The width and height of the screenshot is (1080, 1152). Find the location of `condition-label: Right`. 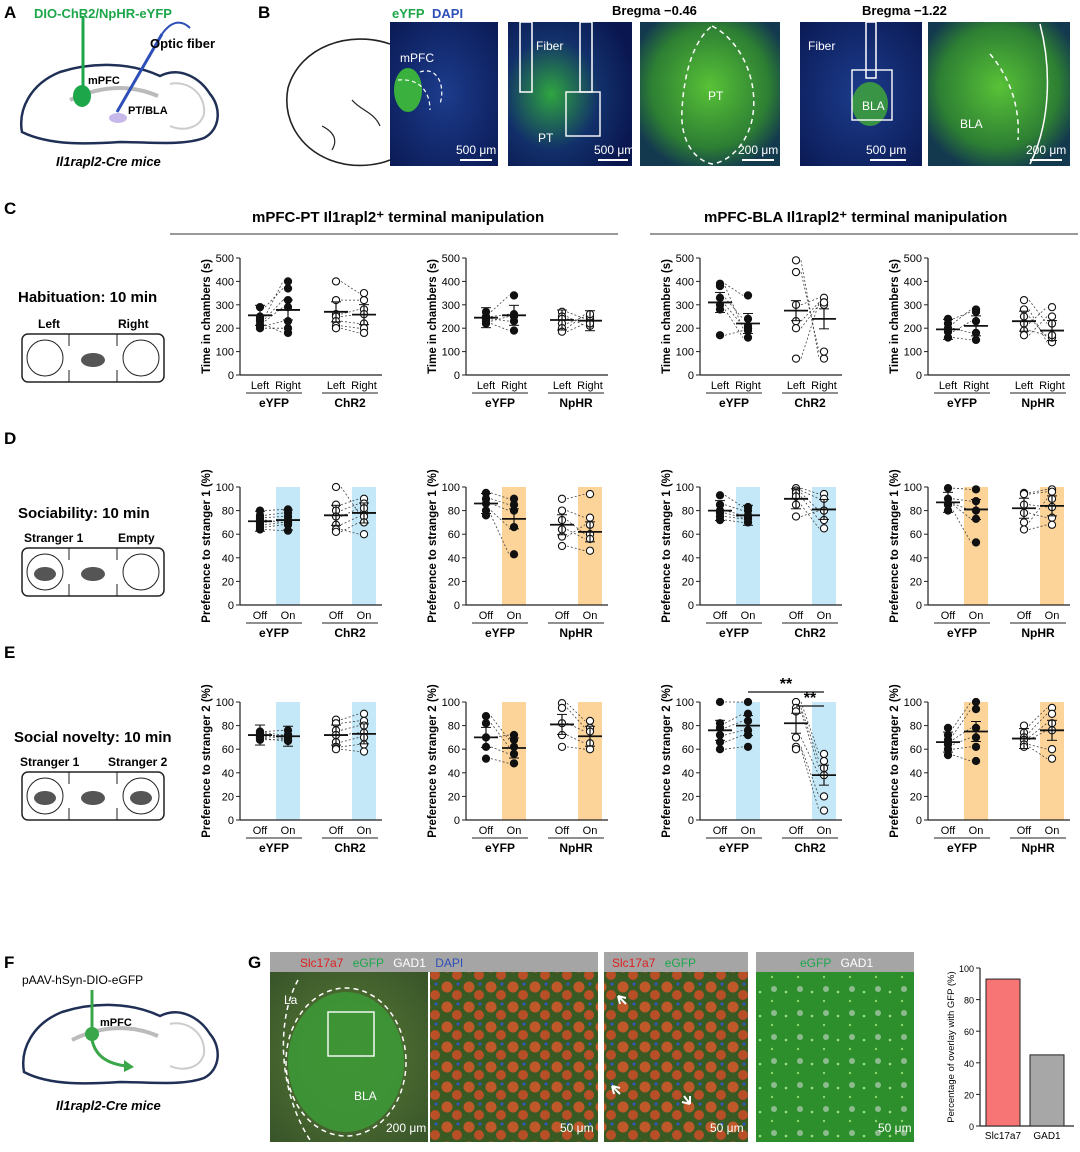

condition-label: Right is located at coordinates (976, 386).